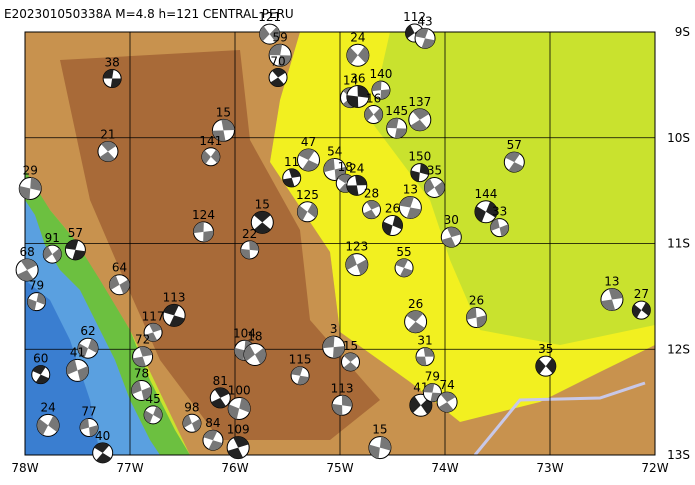  Describe the element at coordinates (141, 373) in the screenshot. I see `depth-label: 78` at that location.